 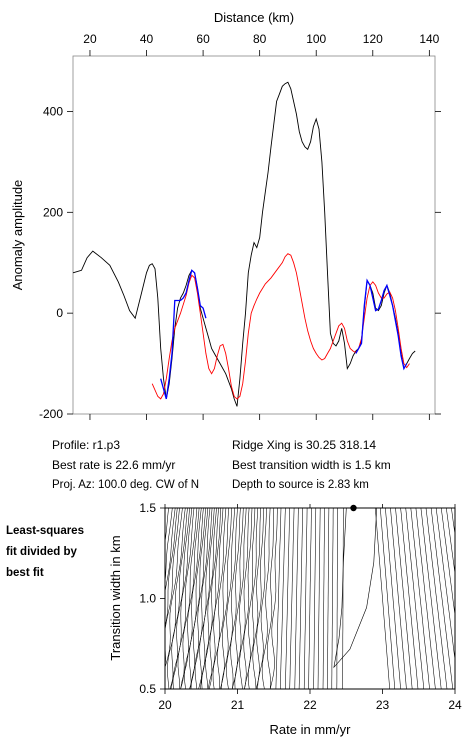 What do you see at coordinates (254, 17) in the screenshot?
I see `top-x-axis-label: Distance (km)` at bounding box center [254, 17].